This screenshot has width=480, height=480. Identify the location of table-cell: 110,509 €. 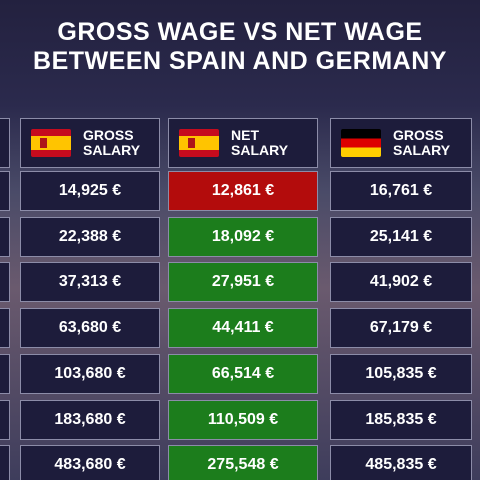
(243, 419).